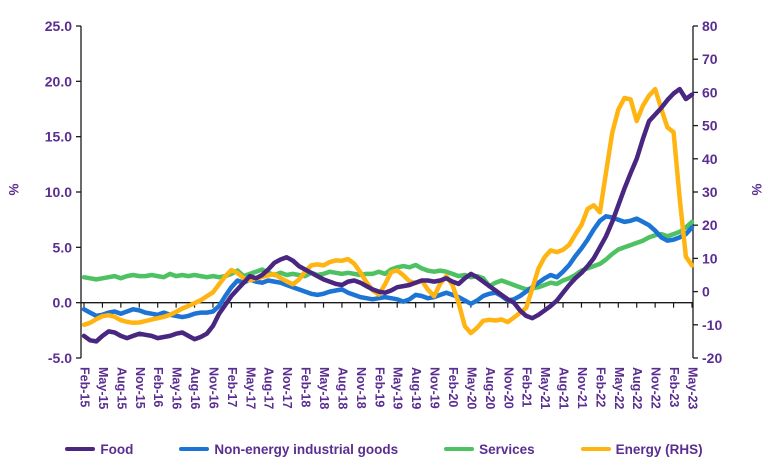 The image size is (768, 471). Describe the element at coordinates (103, 388) in the screenshot. I see `x-axis-tick-label: May-15` at that location.